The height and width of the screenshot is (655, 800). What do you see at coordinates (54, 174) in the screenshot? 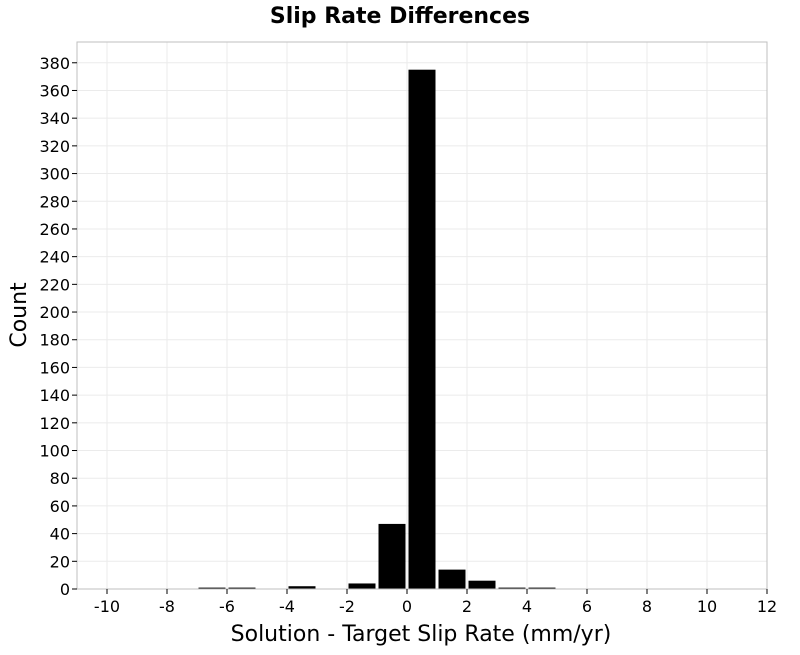
I see `y-tick-label: 300` at bounding box center [54, 174].